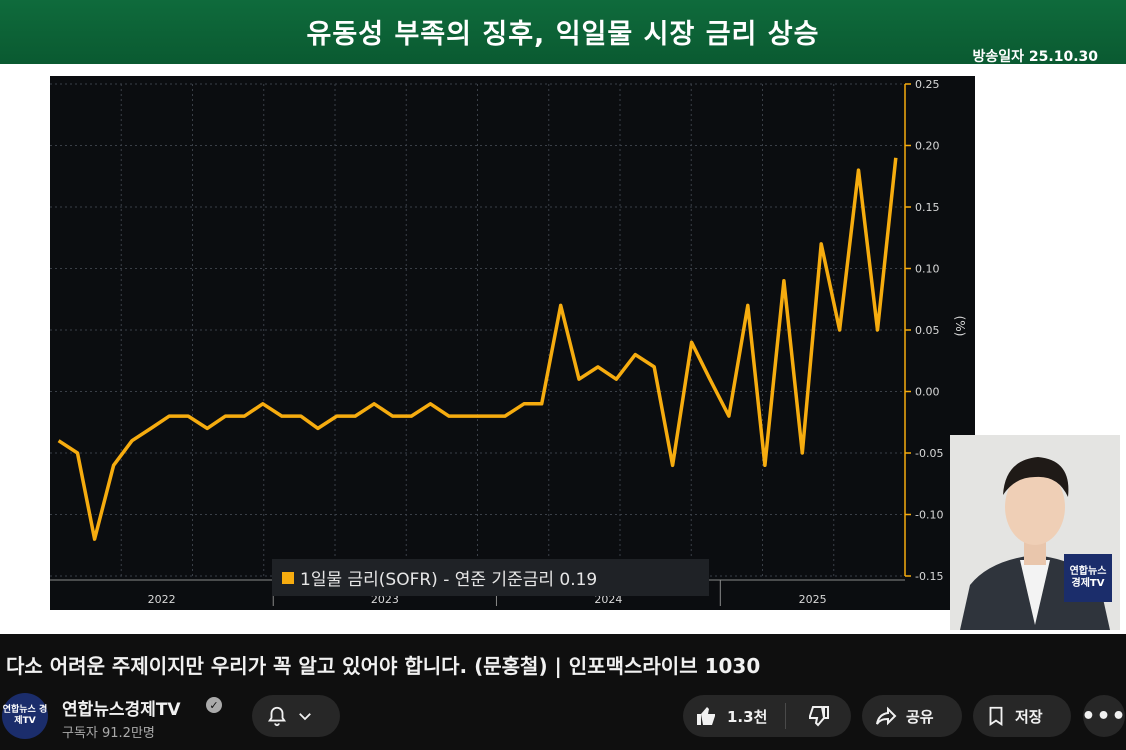 This screenshot has width=1126, height=750. I want to click on y-tick-label: -0.05, so click(929, 453).